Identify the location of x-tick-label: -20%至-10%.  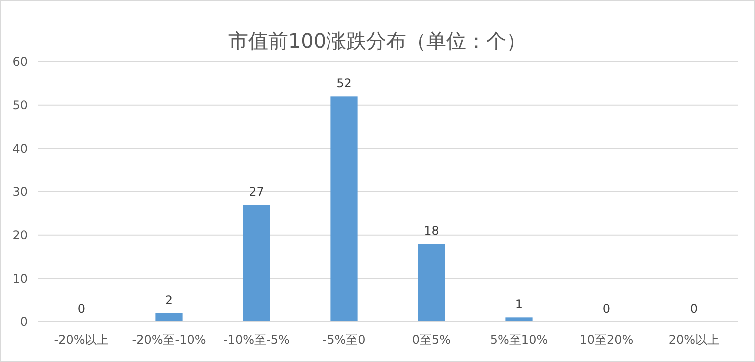
(169, 340).